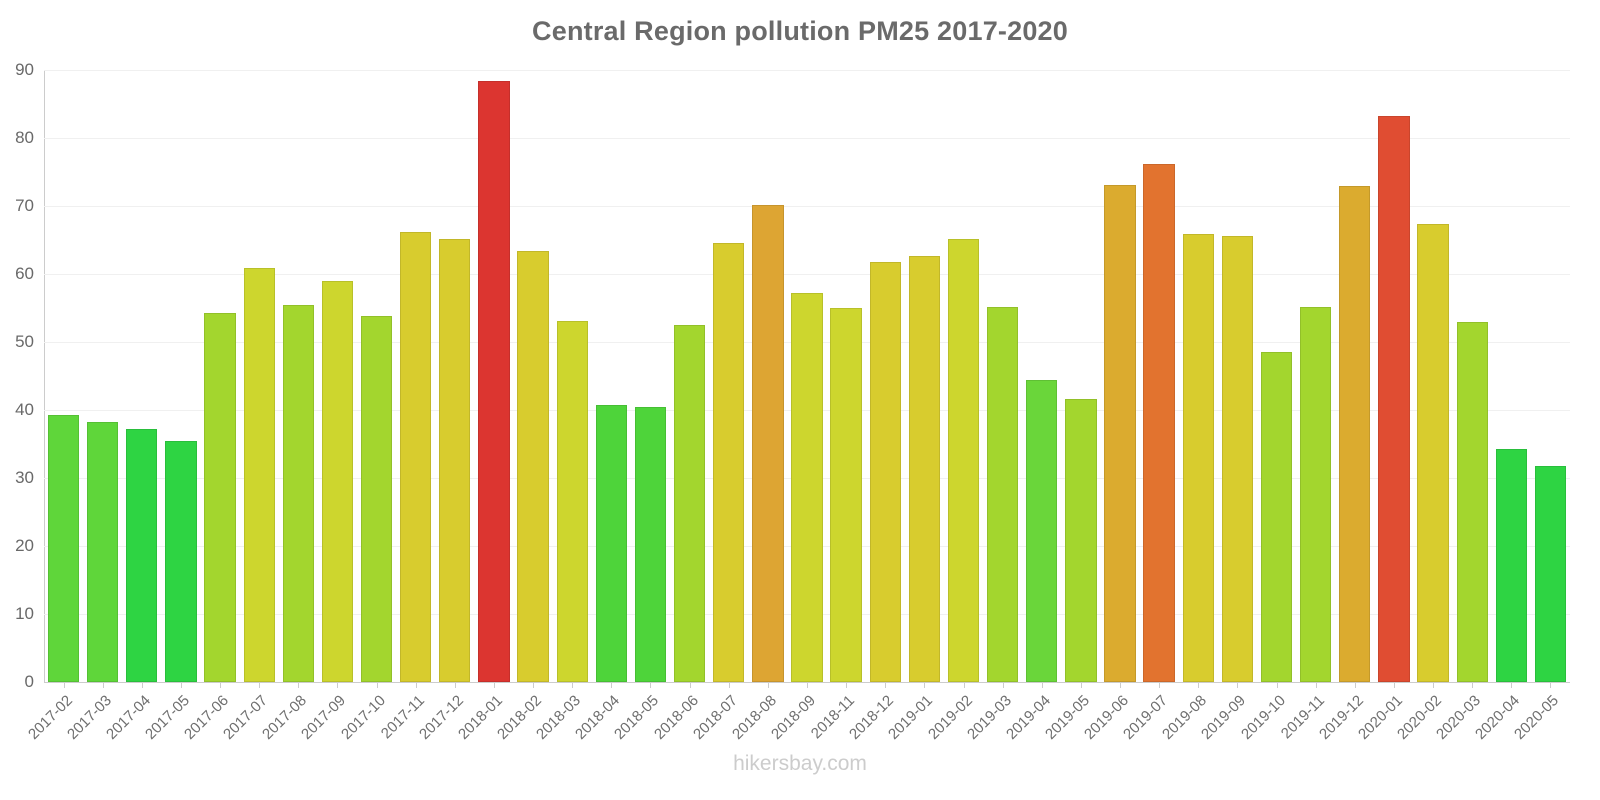  I want to click on y-tick-label-40: 40, so click(24, 409).